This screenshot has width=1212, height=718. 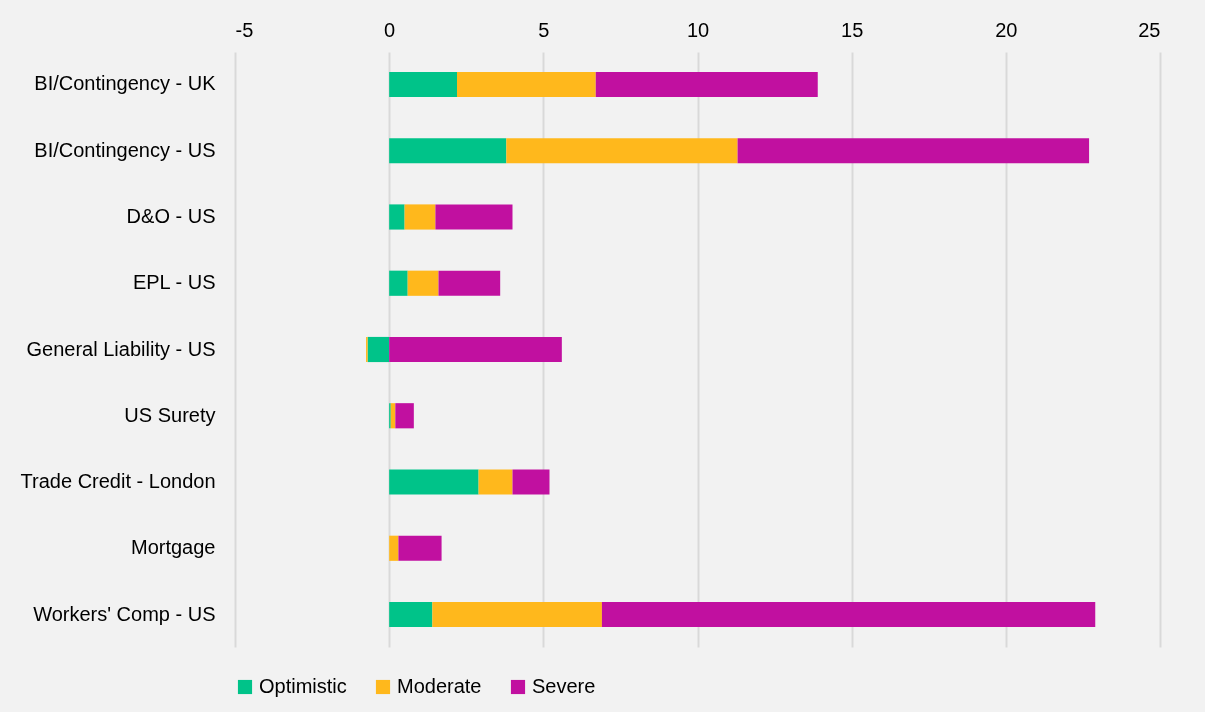 I want to click on legend-label: Moderate, so click(x=439, y=686).